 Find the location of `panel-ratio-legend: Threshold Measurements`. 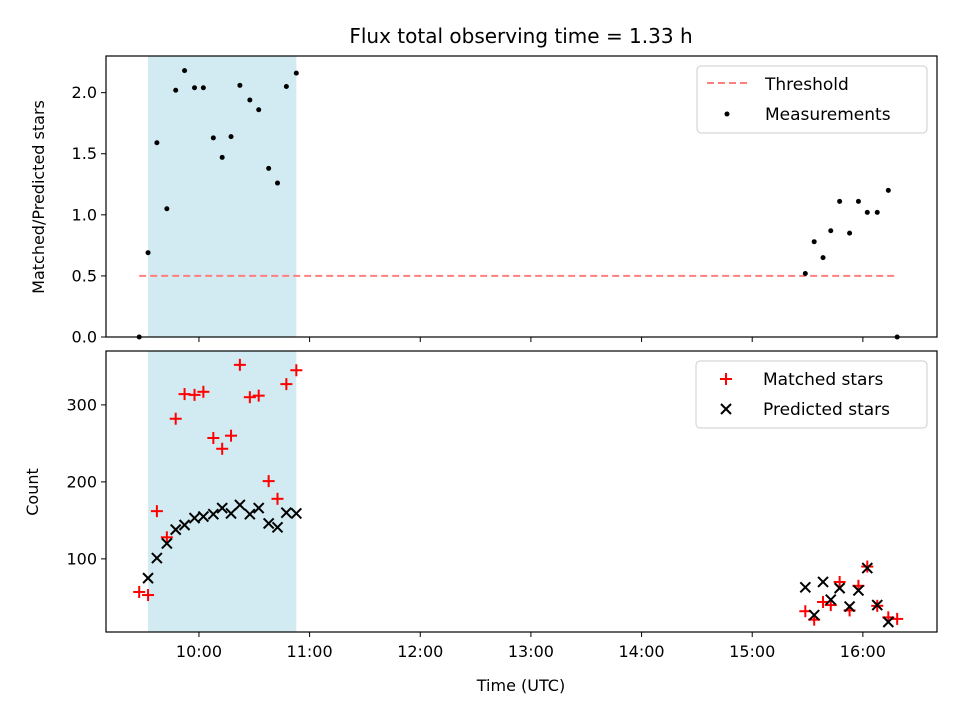

panel-ratio-legend: Threshold Measurements is located at coordinates (812, 99).